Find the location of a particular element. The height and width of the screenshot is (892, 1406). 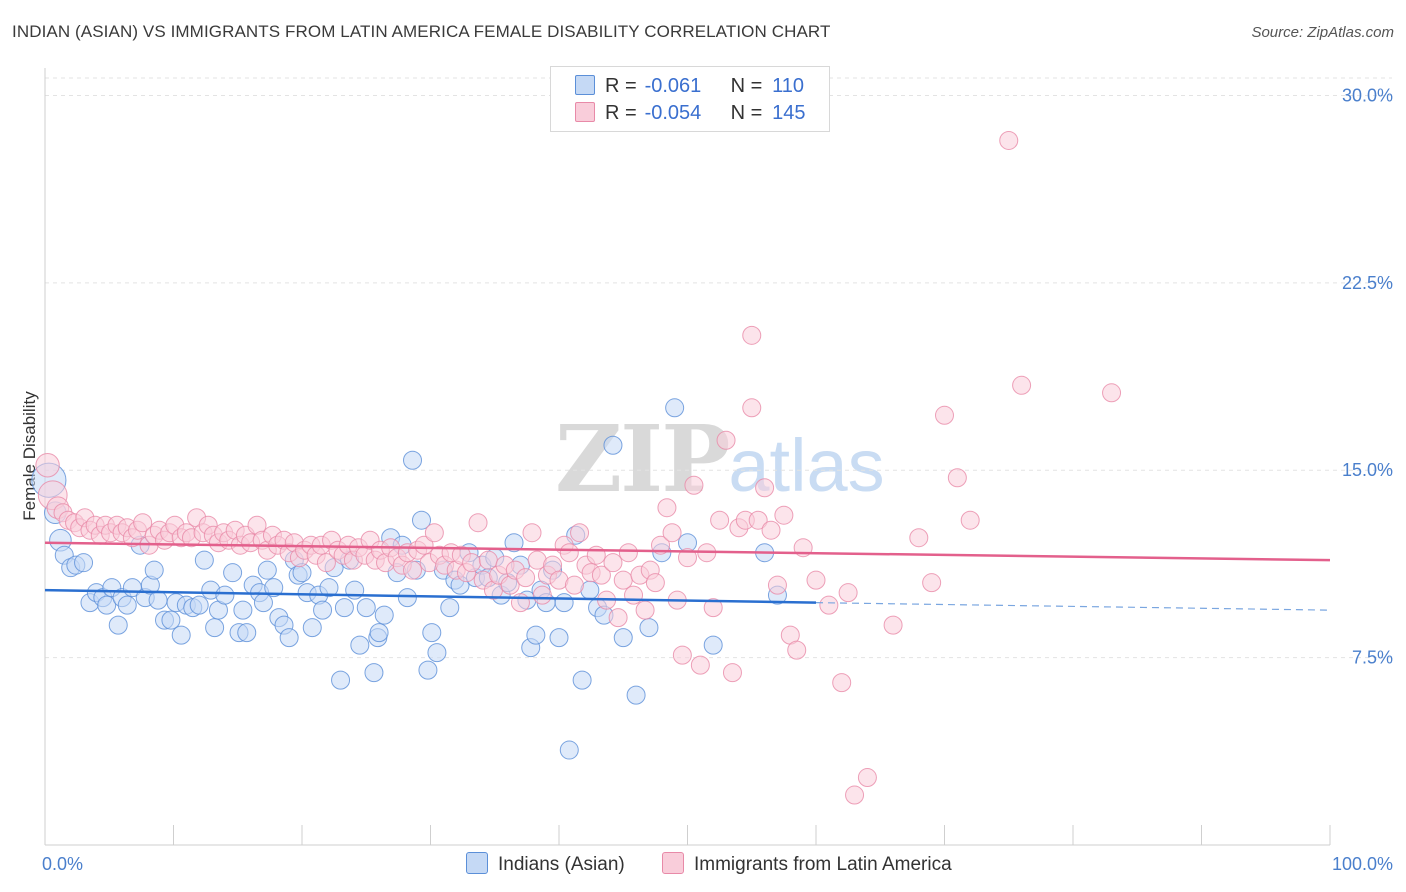

legend-n-value: 145 is located at coordinates (789, 113).